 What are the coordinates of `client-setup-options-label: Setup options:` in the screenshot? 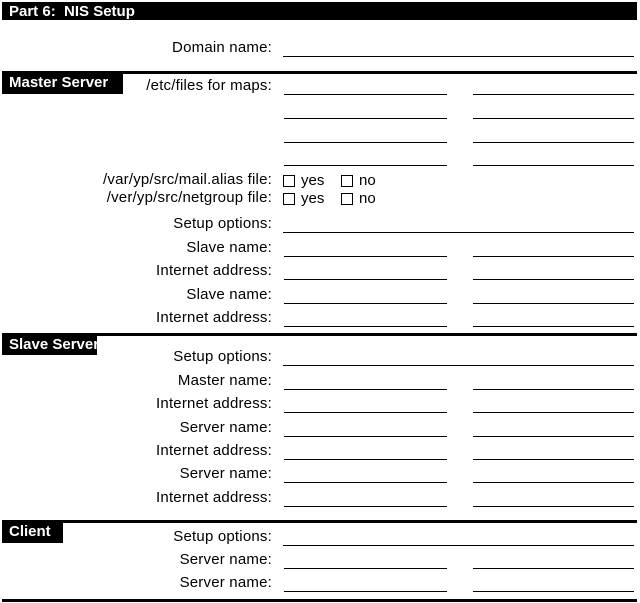 It's located at (222, 536).